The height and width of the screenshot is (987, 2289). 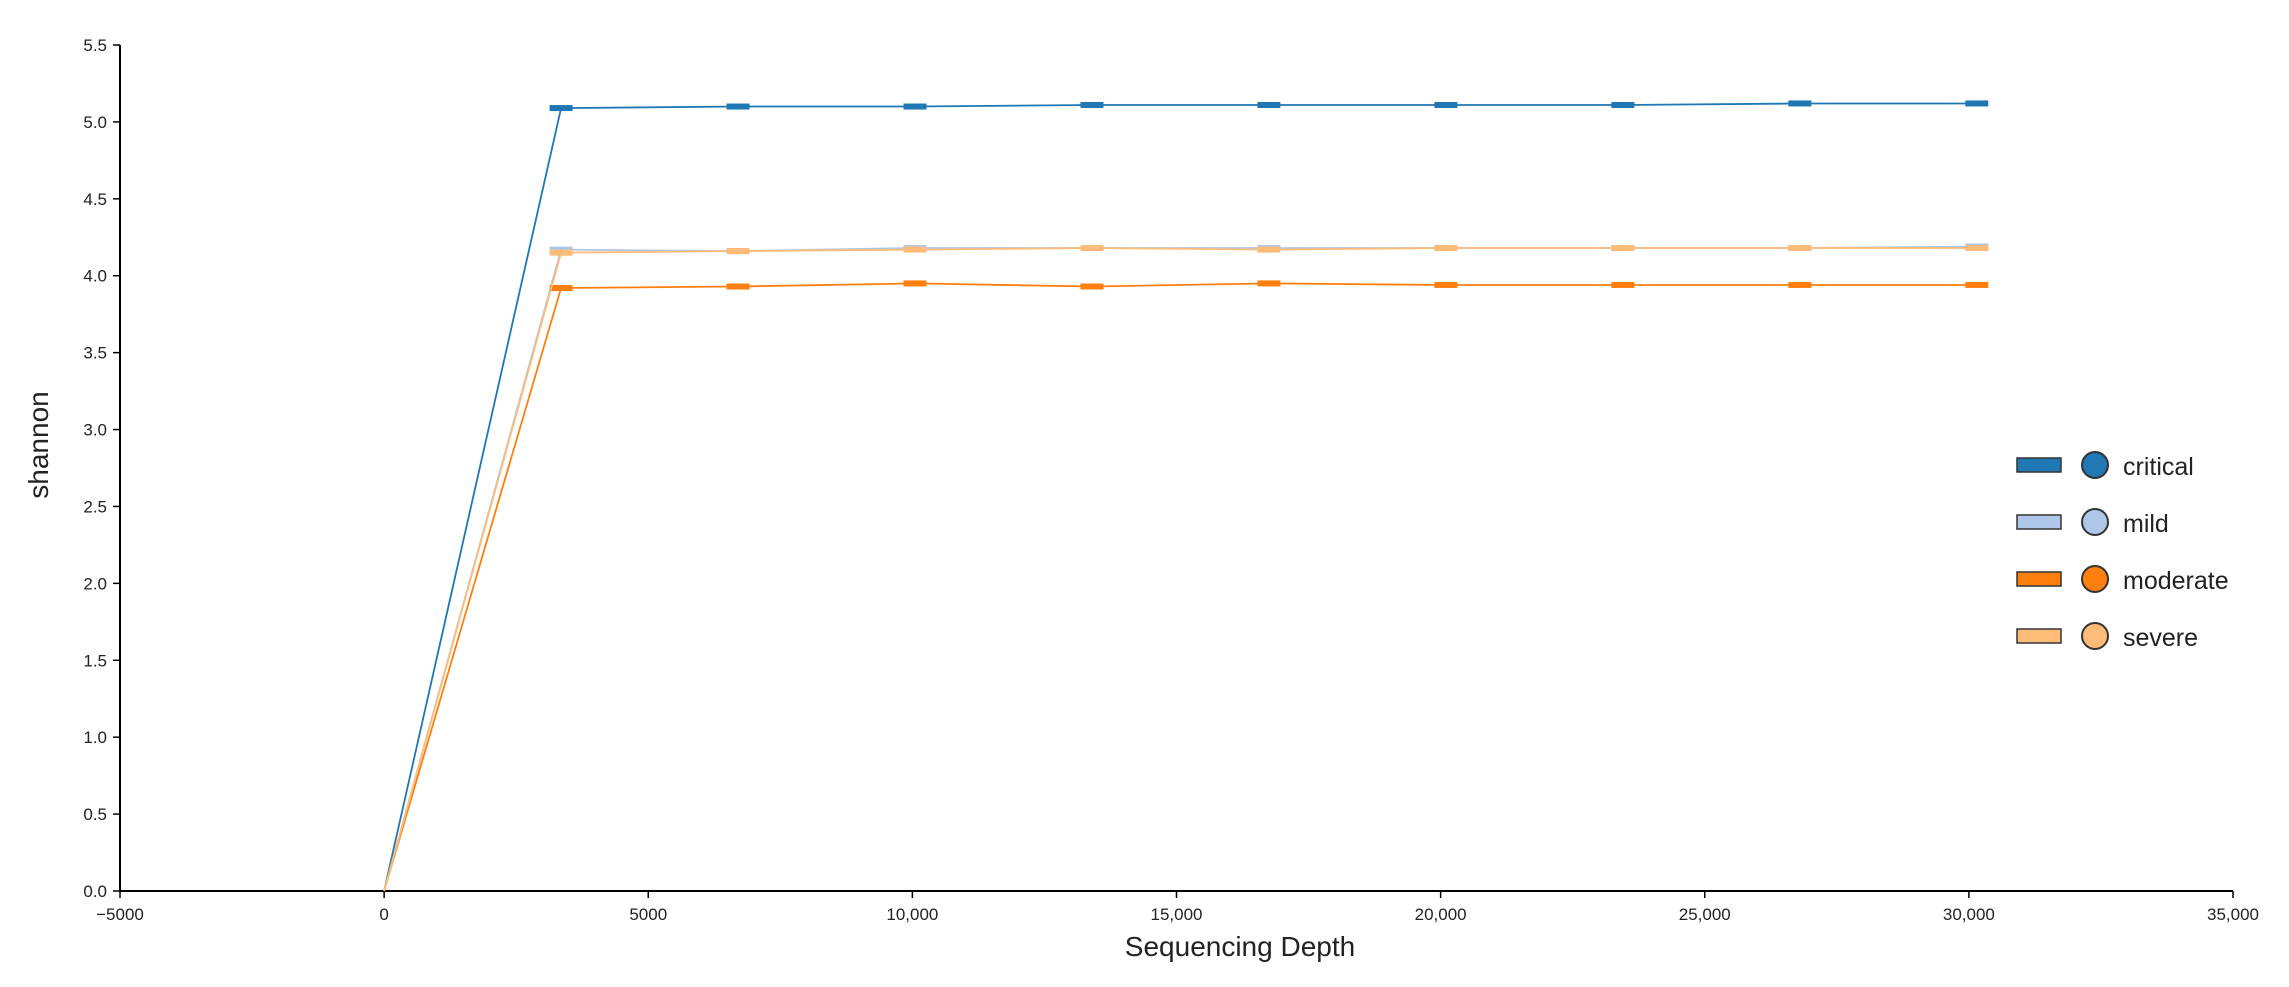 I want to click on legend-item-critical: critical, so click(x=2105, y=466).